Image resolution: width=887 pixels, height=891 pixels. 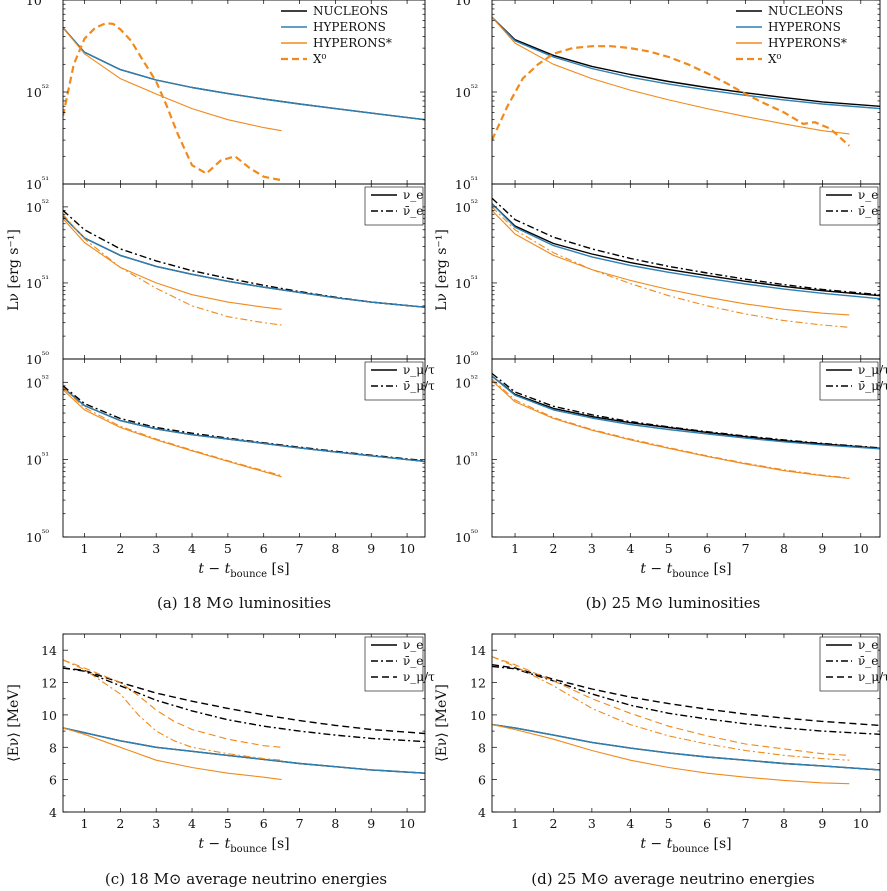 What do you see at coordinates (807, 43) in the screenshot?
I see `legend-label: HYPERONS*` at bounding box center [807, 43].